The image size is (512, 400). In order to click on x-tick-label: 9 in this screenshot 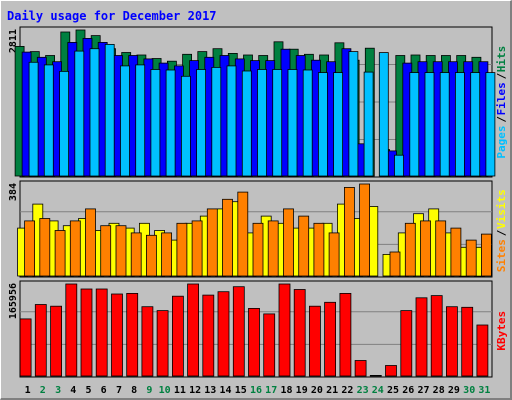, I will do `click(149, 390)`.